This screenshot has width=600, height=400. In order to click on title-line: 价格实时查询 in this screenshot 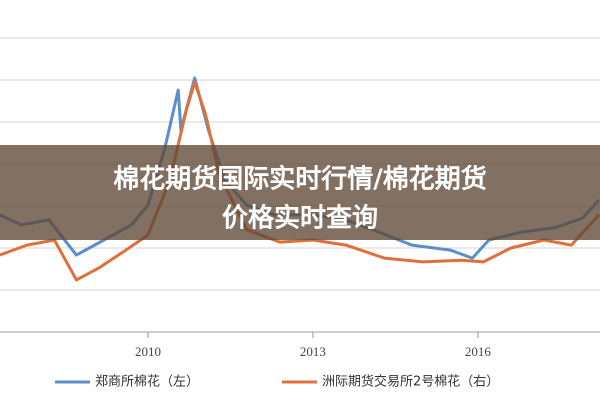, I will do `click(300, 218)`.